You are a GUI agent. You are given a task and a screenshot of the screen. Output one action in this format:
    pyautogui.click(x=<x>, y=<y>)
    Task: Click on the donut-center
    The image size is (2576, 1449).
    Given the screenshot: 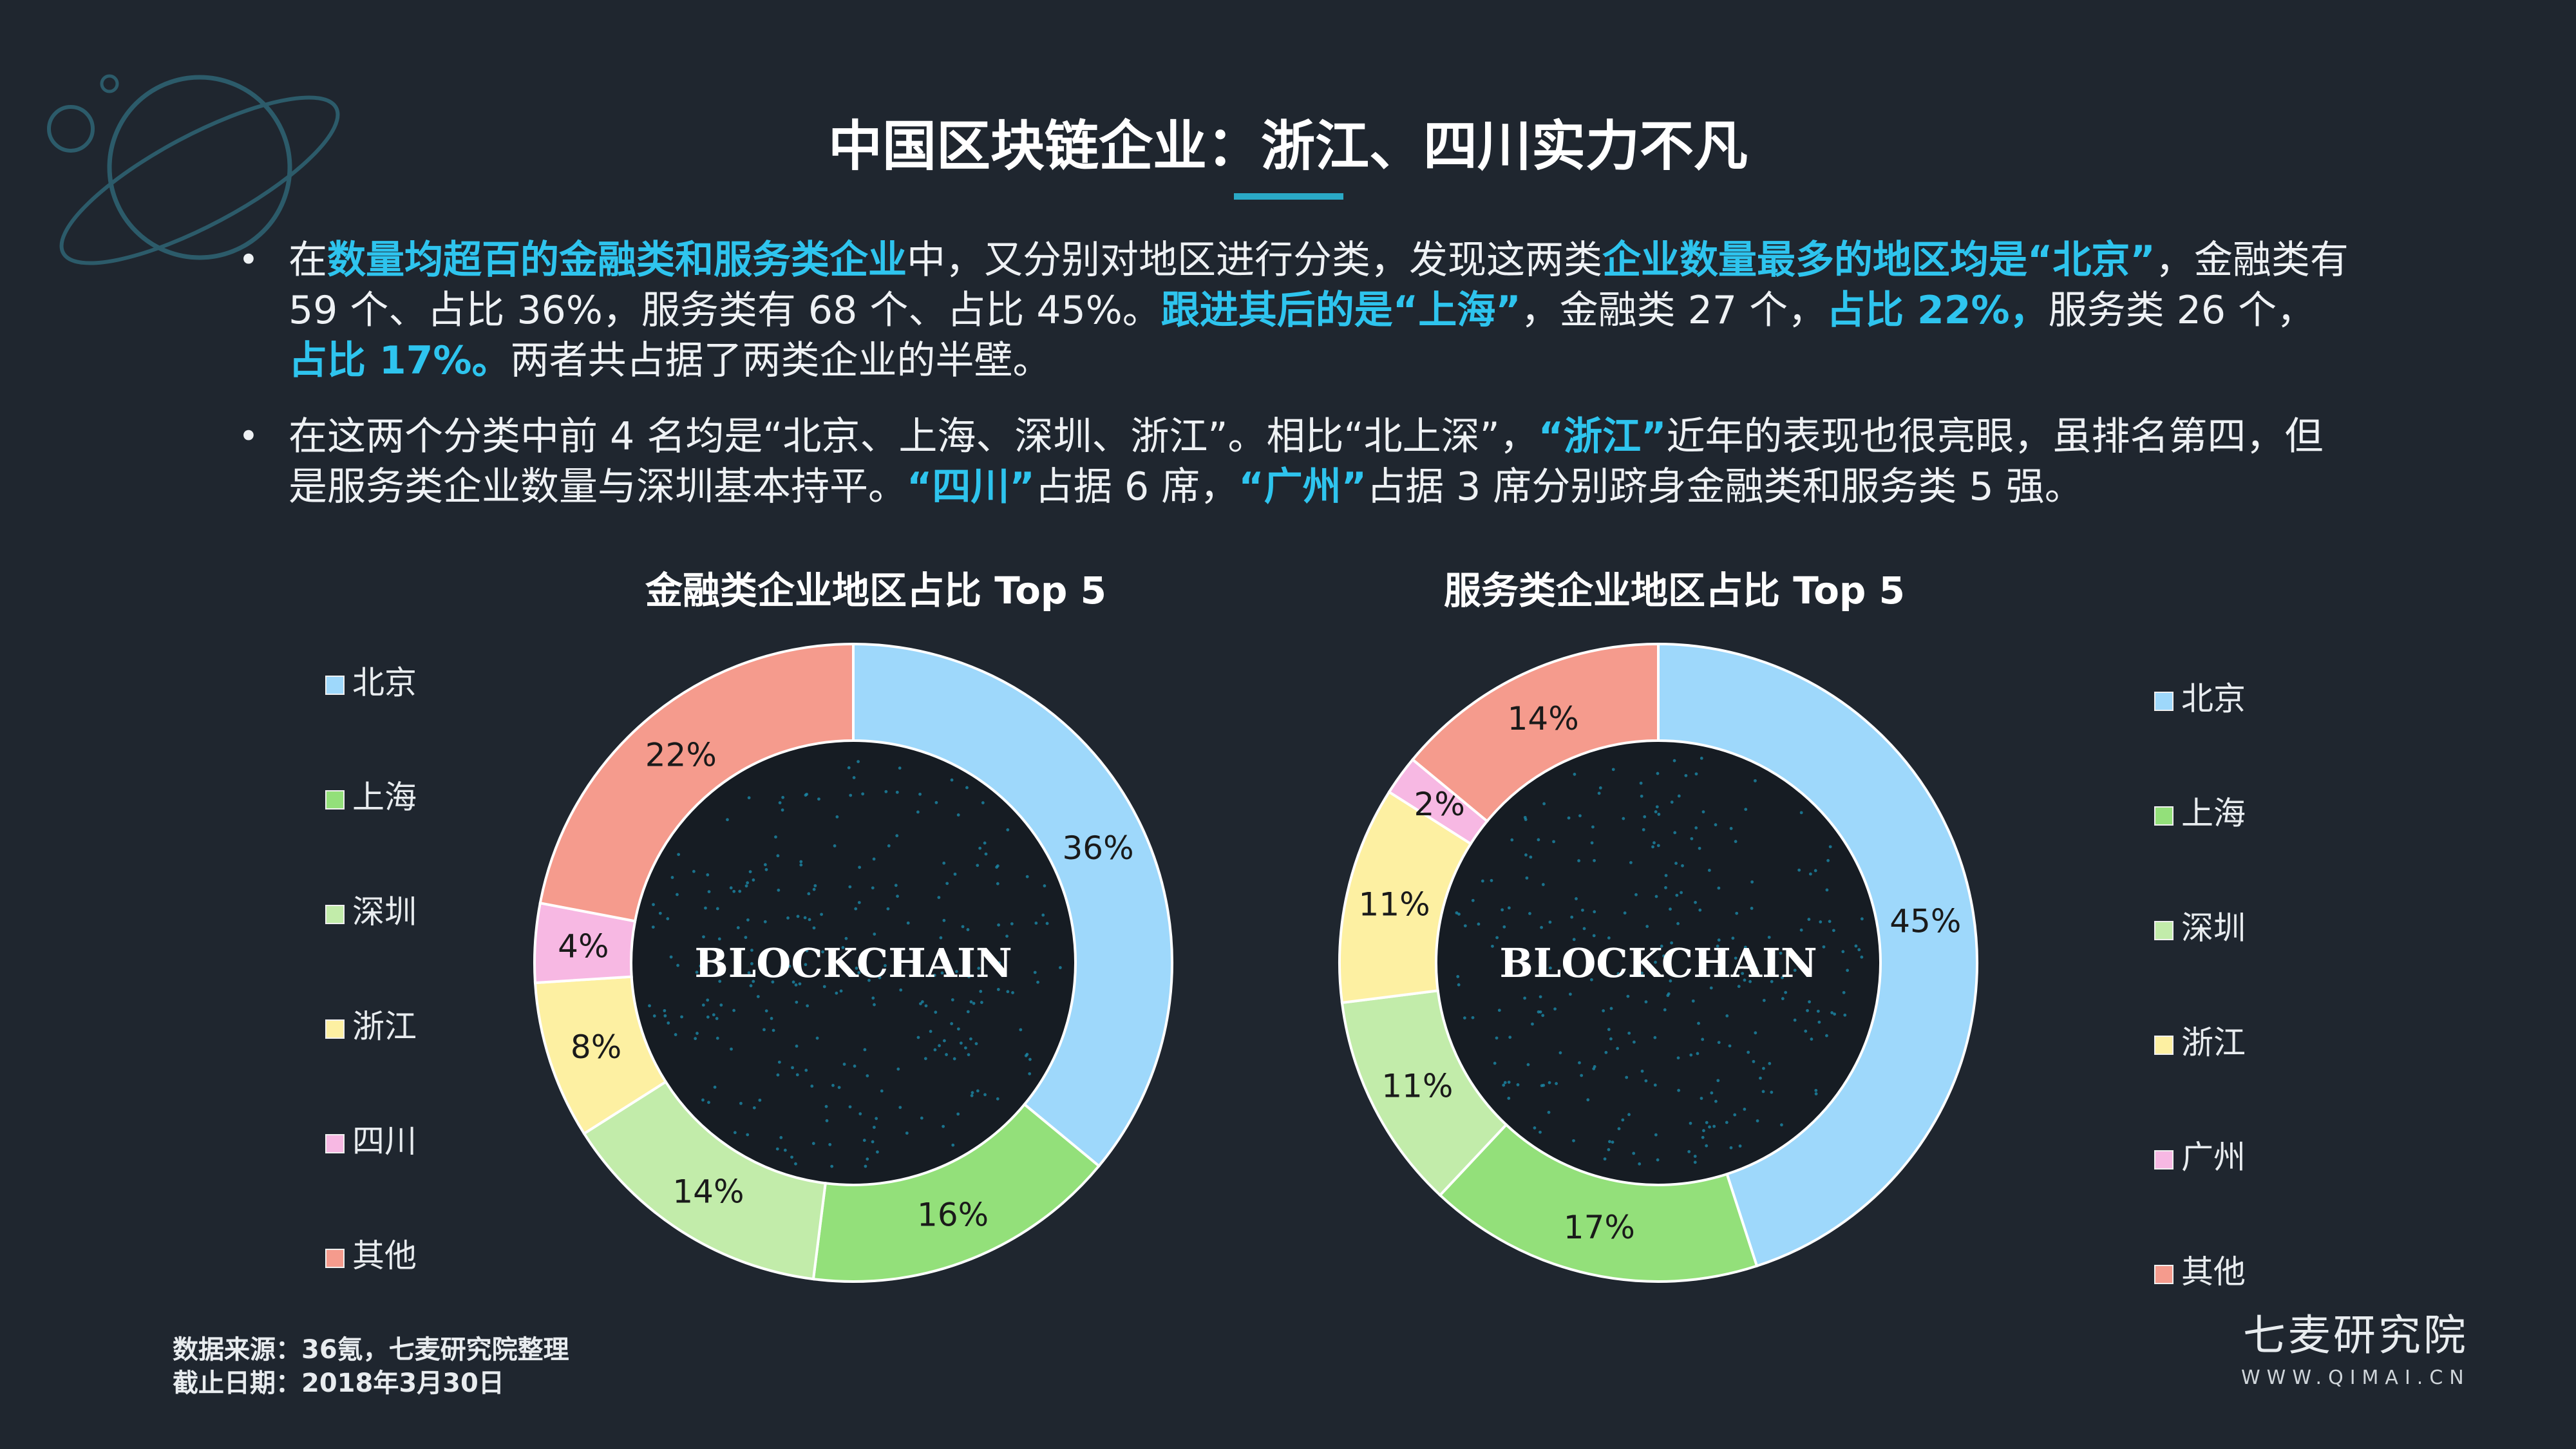 What is the action you would take?
    pyautogui.click(x=1658, y=963)
    